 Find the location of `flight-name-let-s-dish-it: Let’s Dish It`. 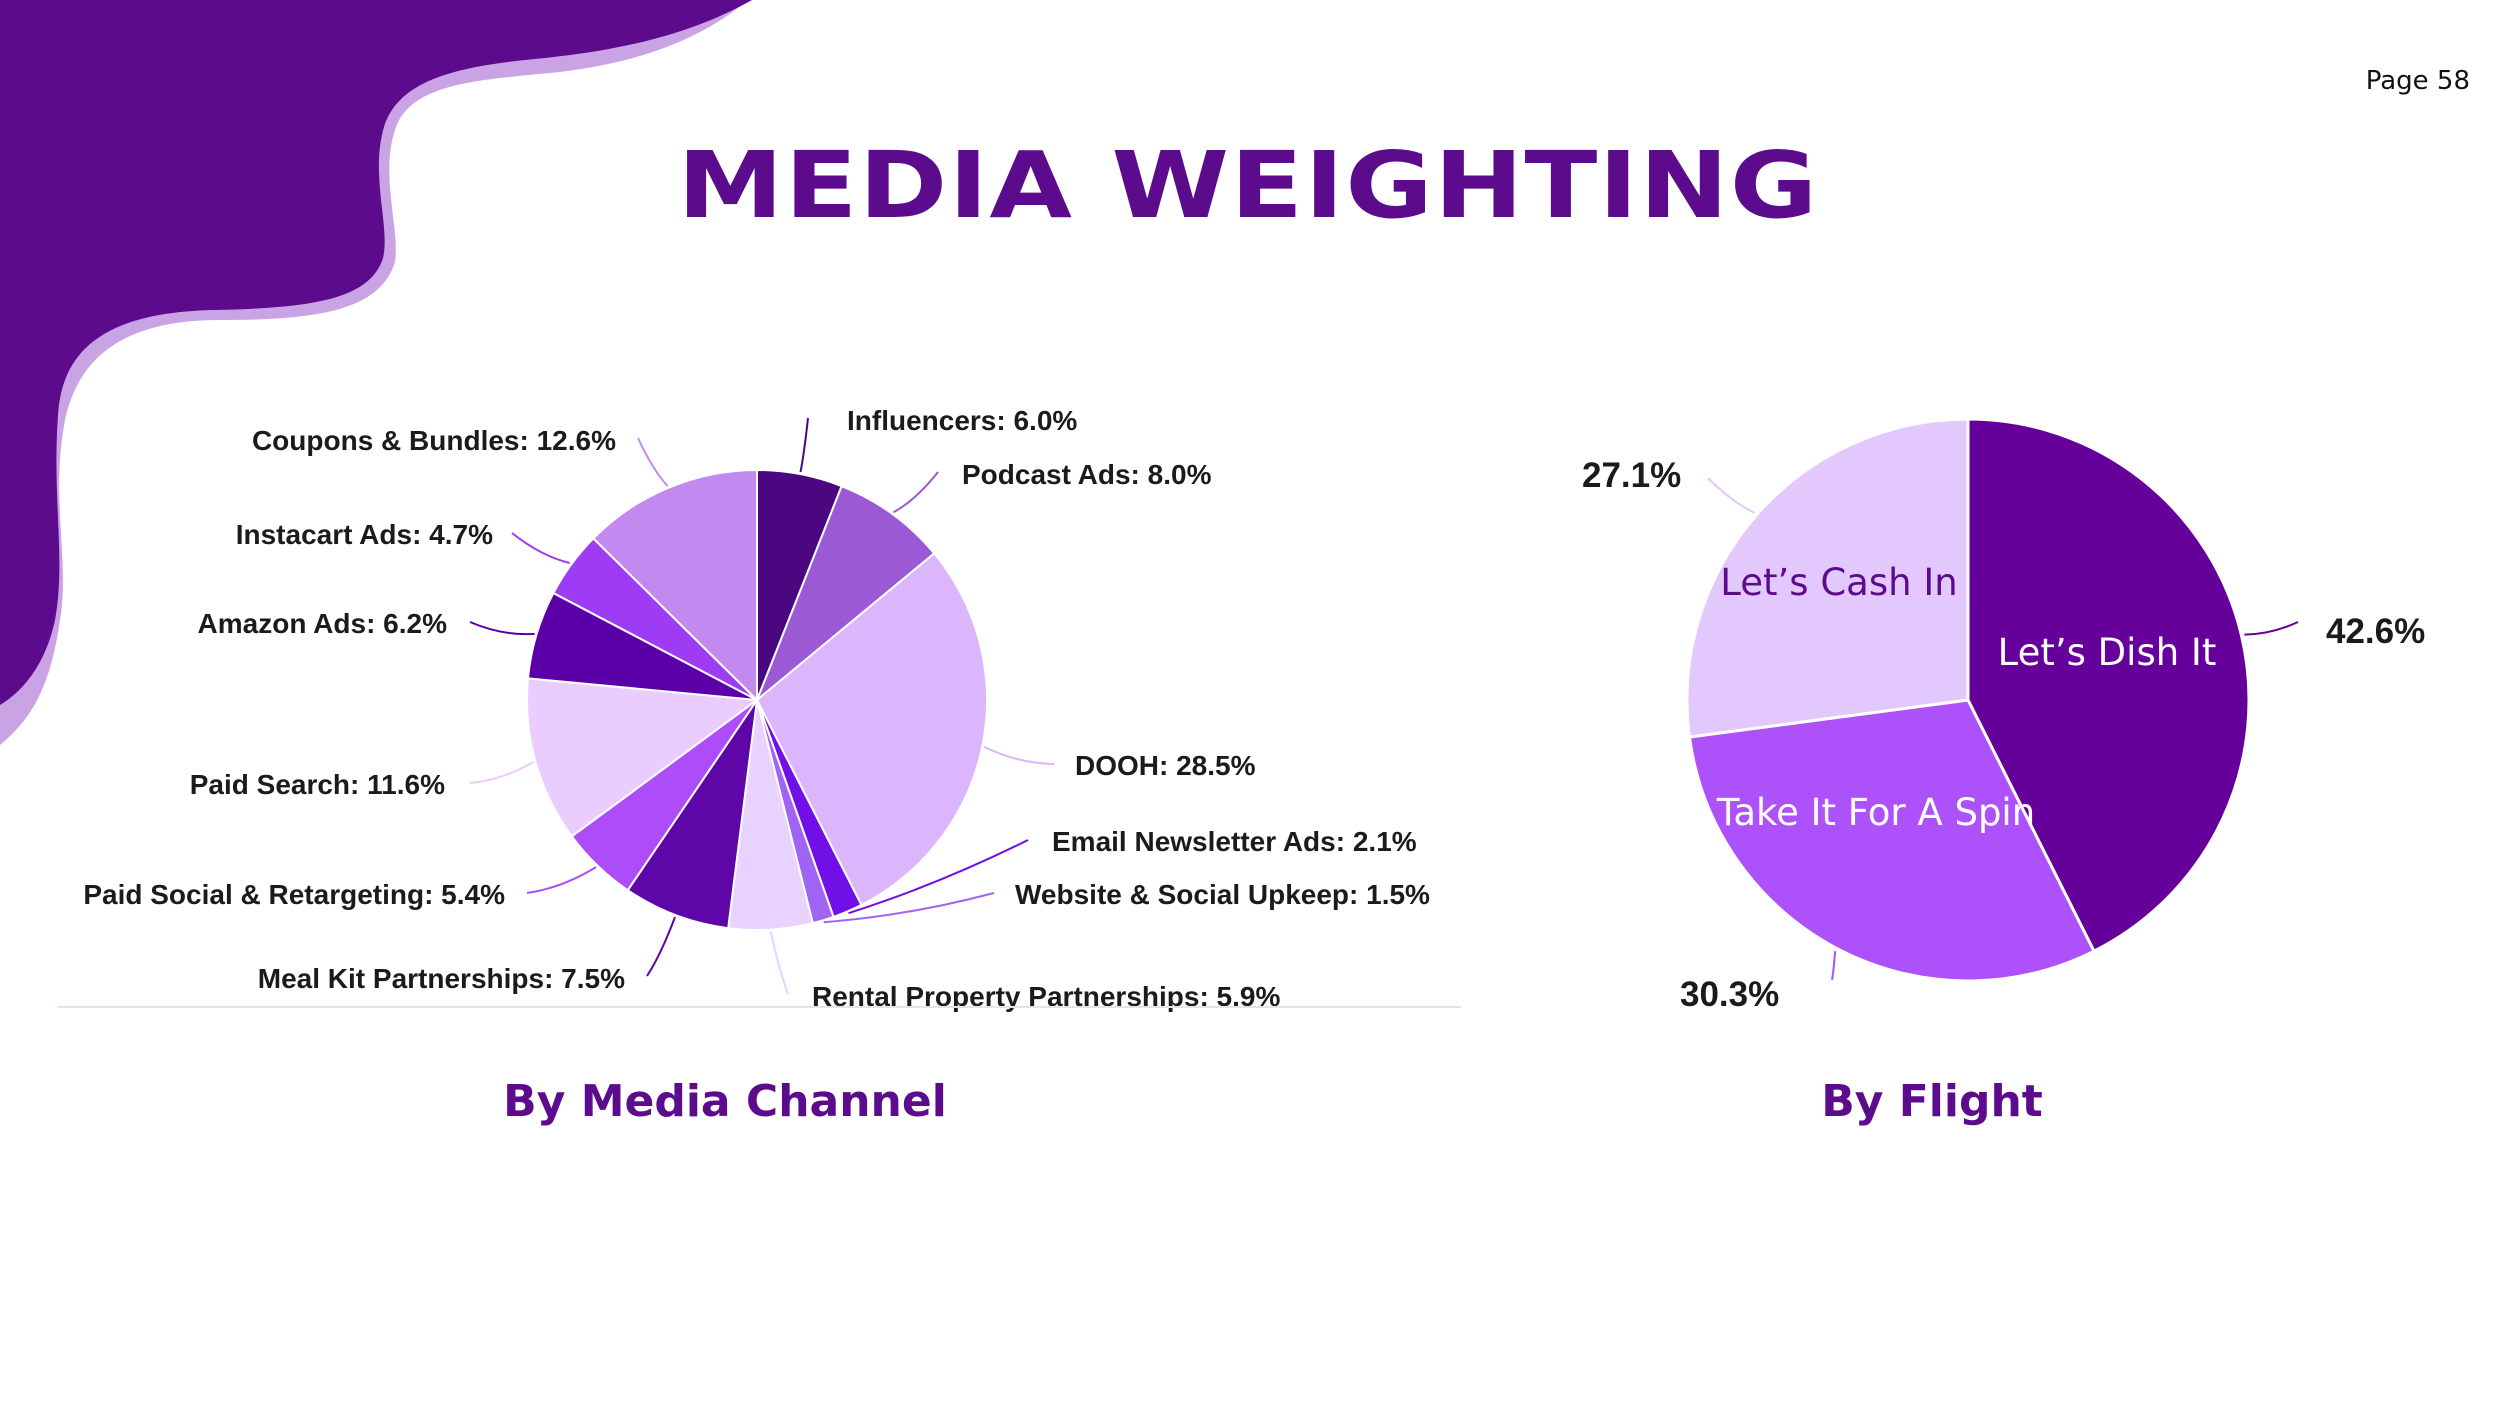

flight-name-let-s-dish-it: Let’s Dish It is located at coordinates (2107, 652).